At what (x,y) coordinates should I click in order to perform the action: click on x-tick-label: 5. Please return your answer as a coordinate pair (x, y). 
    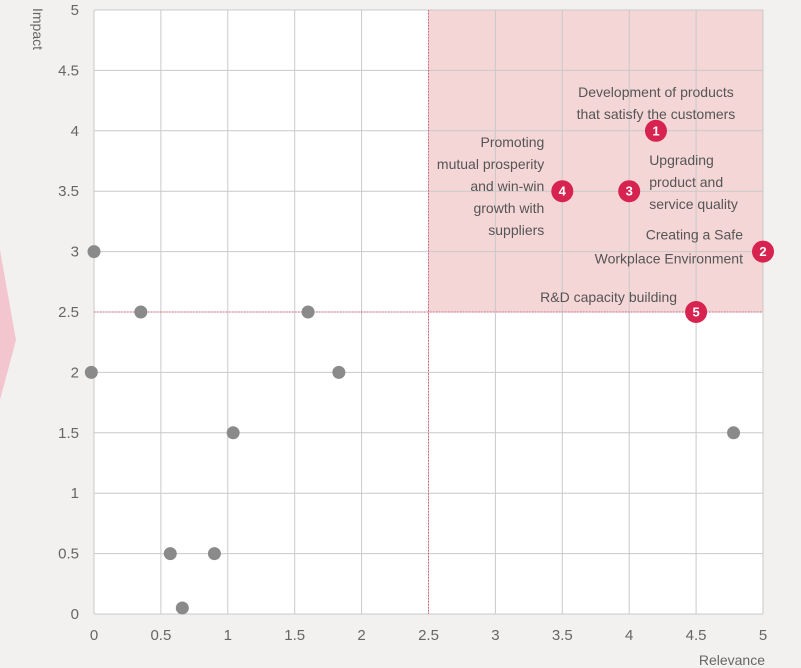
    Looking at the image, I should click on (763, 635).